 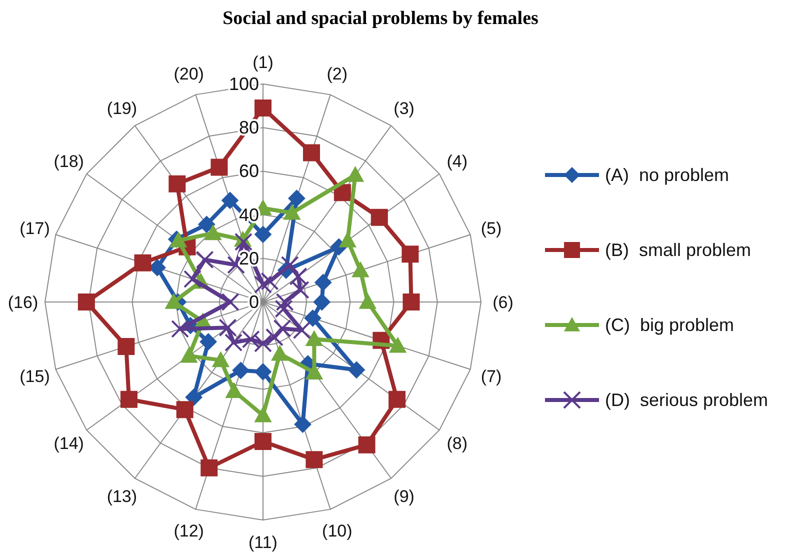 I want to click on spoke-label: (12), so click(x=189, y=530).